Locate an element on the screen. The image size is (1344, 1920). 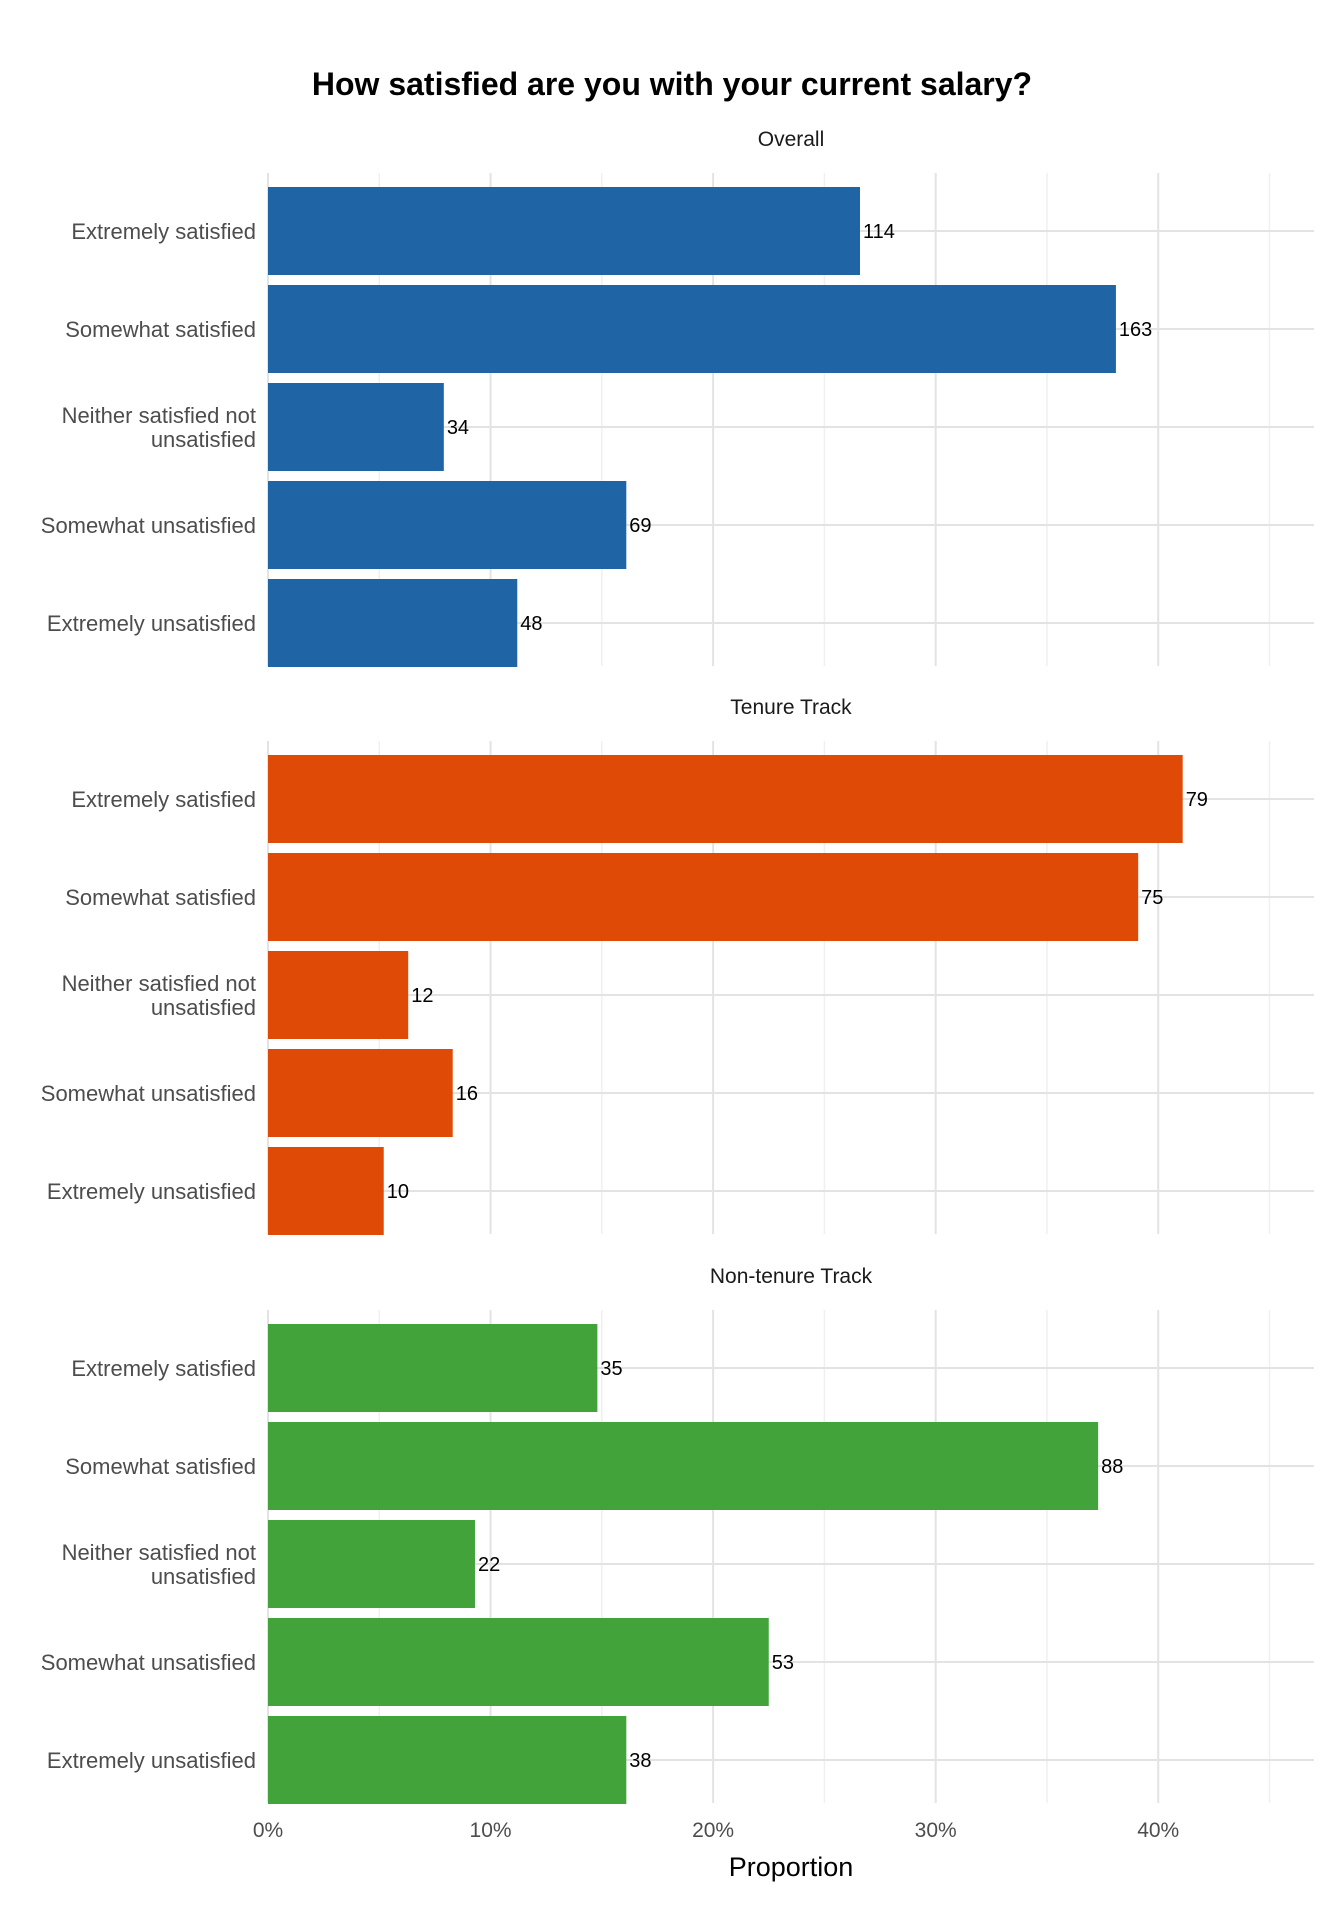
bar-count-label: 34 is located at coordinates (458, 428).